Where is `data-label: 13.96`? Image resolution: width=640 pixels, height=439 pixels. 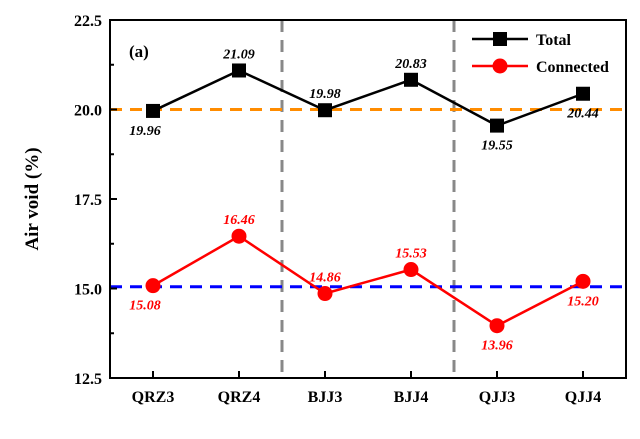 data-label: 13.96 is located at coordinates (497, 346).